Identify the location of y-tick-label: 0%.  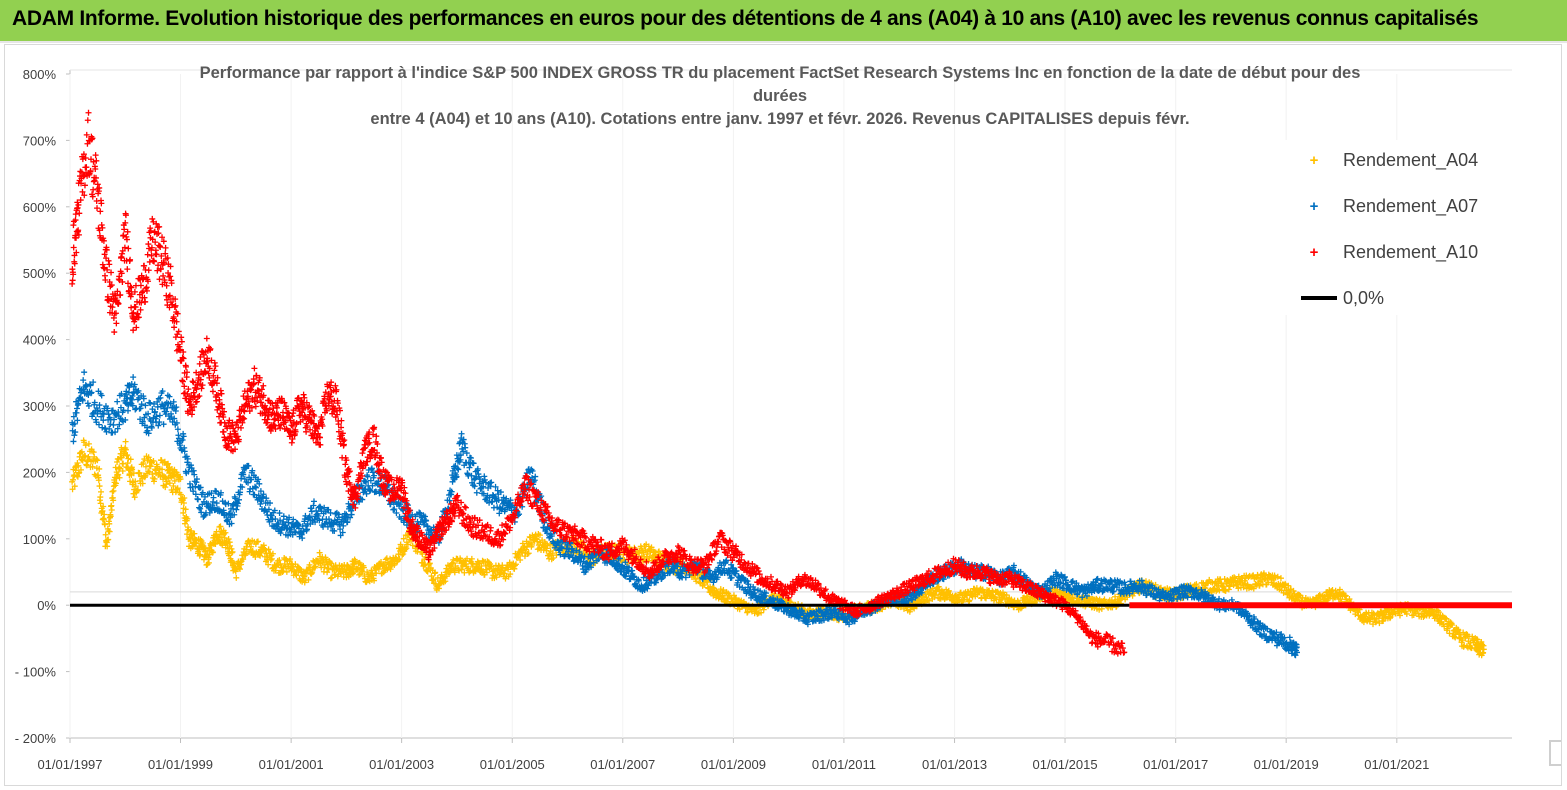
(46, 605).